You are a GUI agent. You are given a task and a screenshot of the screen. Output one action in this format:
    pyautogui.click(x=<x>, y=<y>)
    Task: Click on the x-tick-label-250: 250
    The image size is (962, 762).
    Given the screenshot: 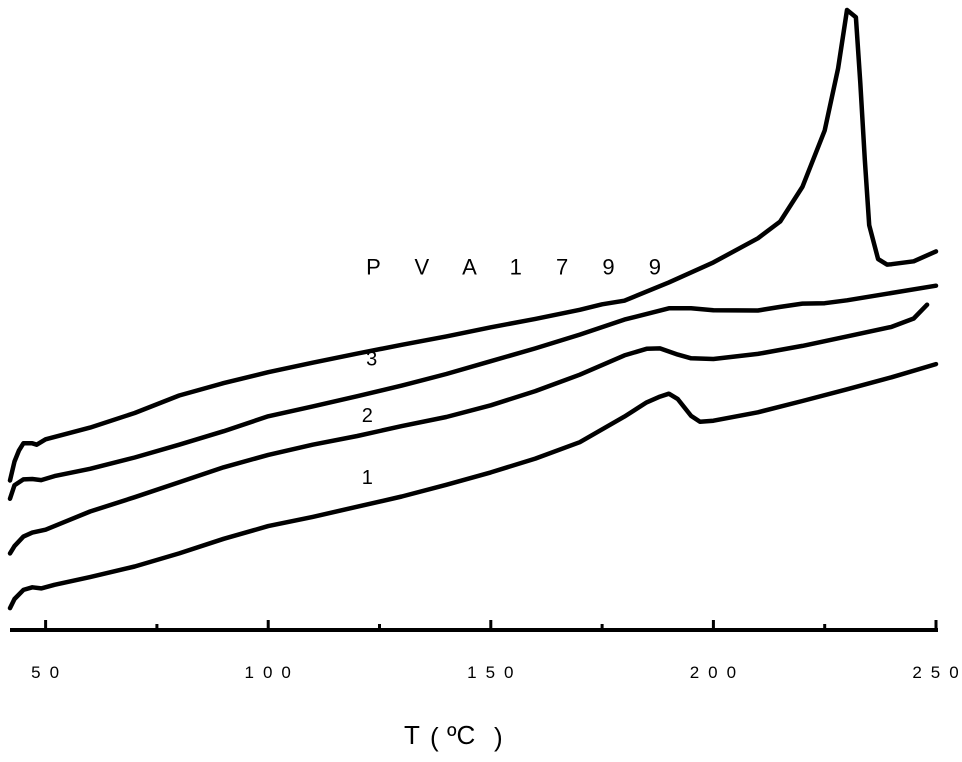 What is the action you would take?
    pyautogui.click(x=937, y=672)
    